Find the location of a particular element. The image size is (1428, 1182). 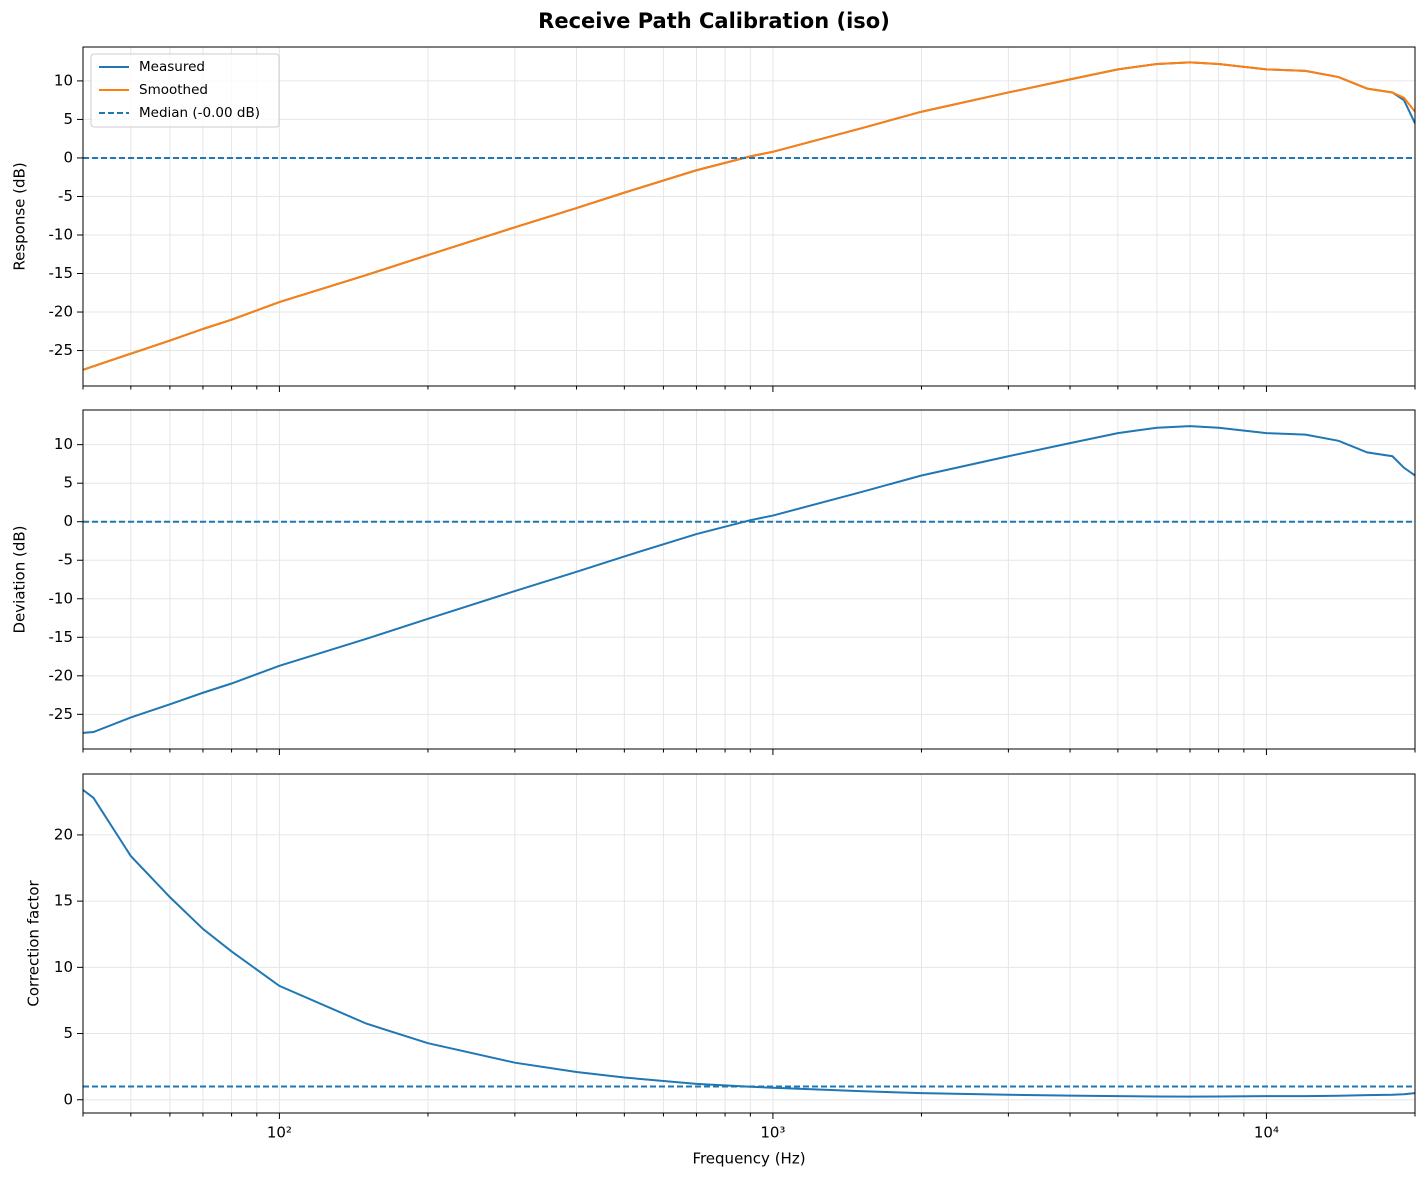

legend-label: Smoothed is located at coordinates (173, 90).